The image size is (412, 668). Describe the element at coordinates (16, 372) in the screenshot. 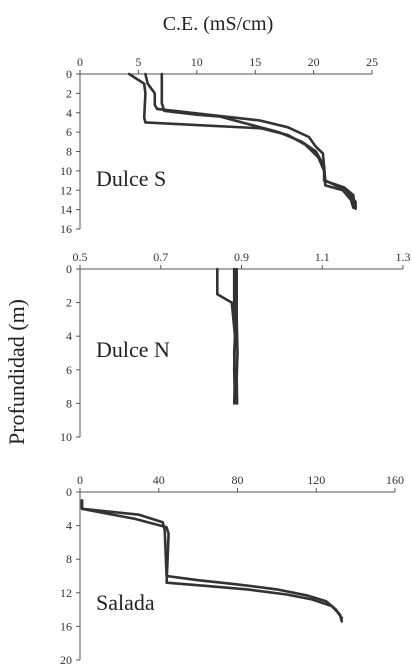

I see `y-axis-label: Profundidad (m)` at that location.